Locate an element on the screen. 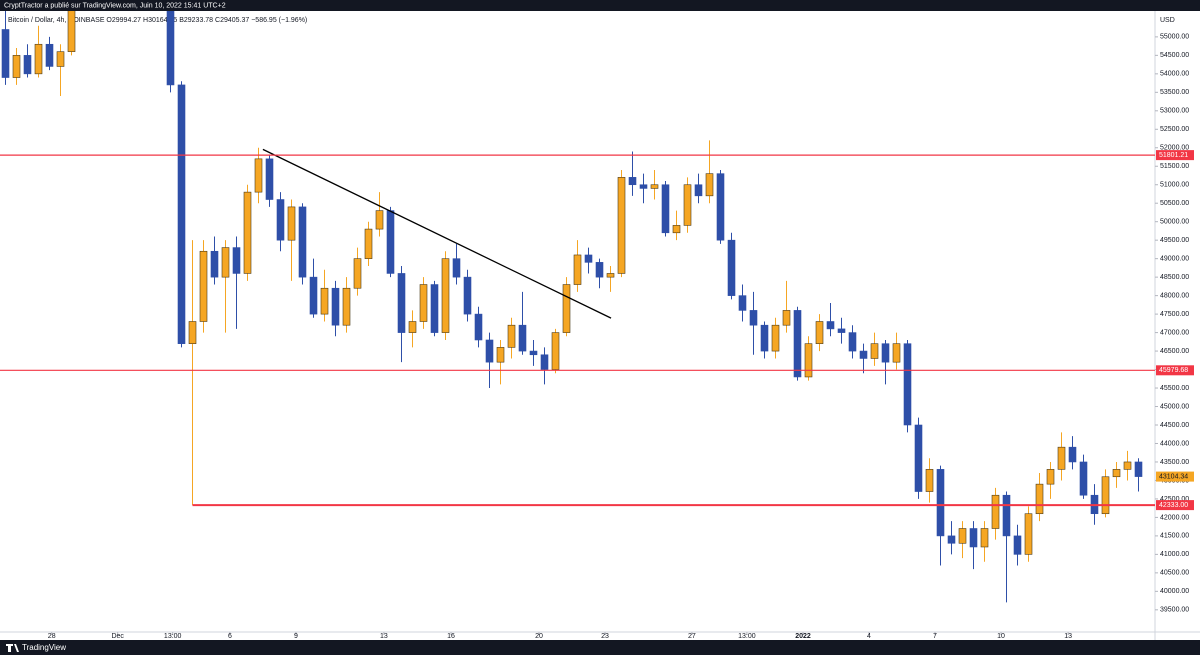 This screenshot has width=1200, height=655. y-tick-label: 49500.00 is located at coordinates (1174, 240).